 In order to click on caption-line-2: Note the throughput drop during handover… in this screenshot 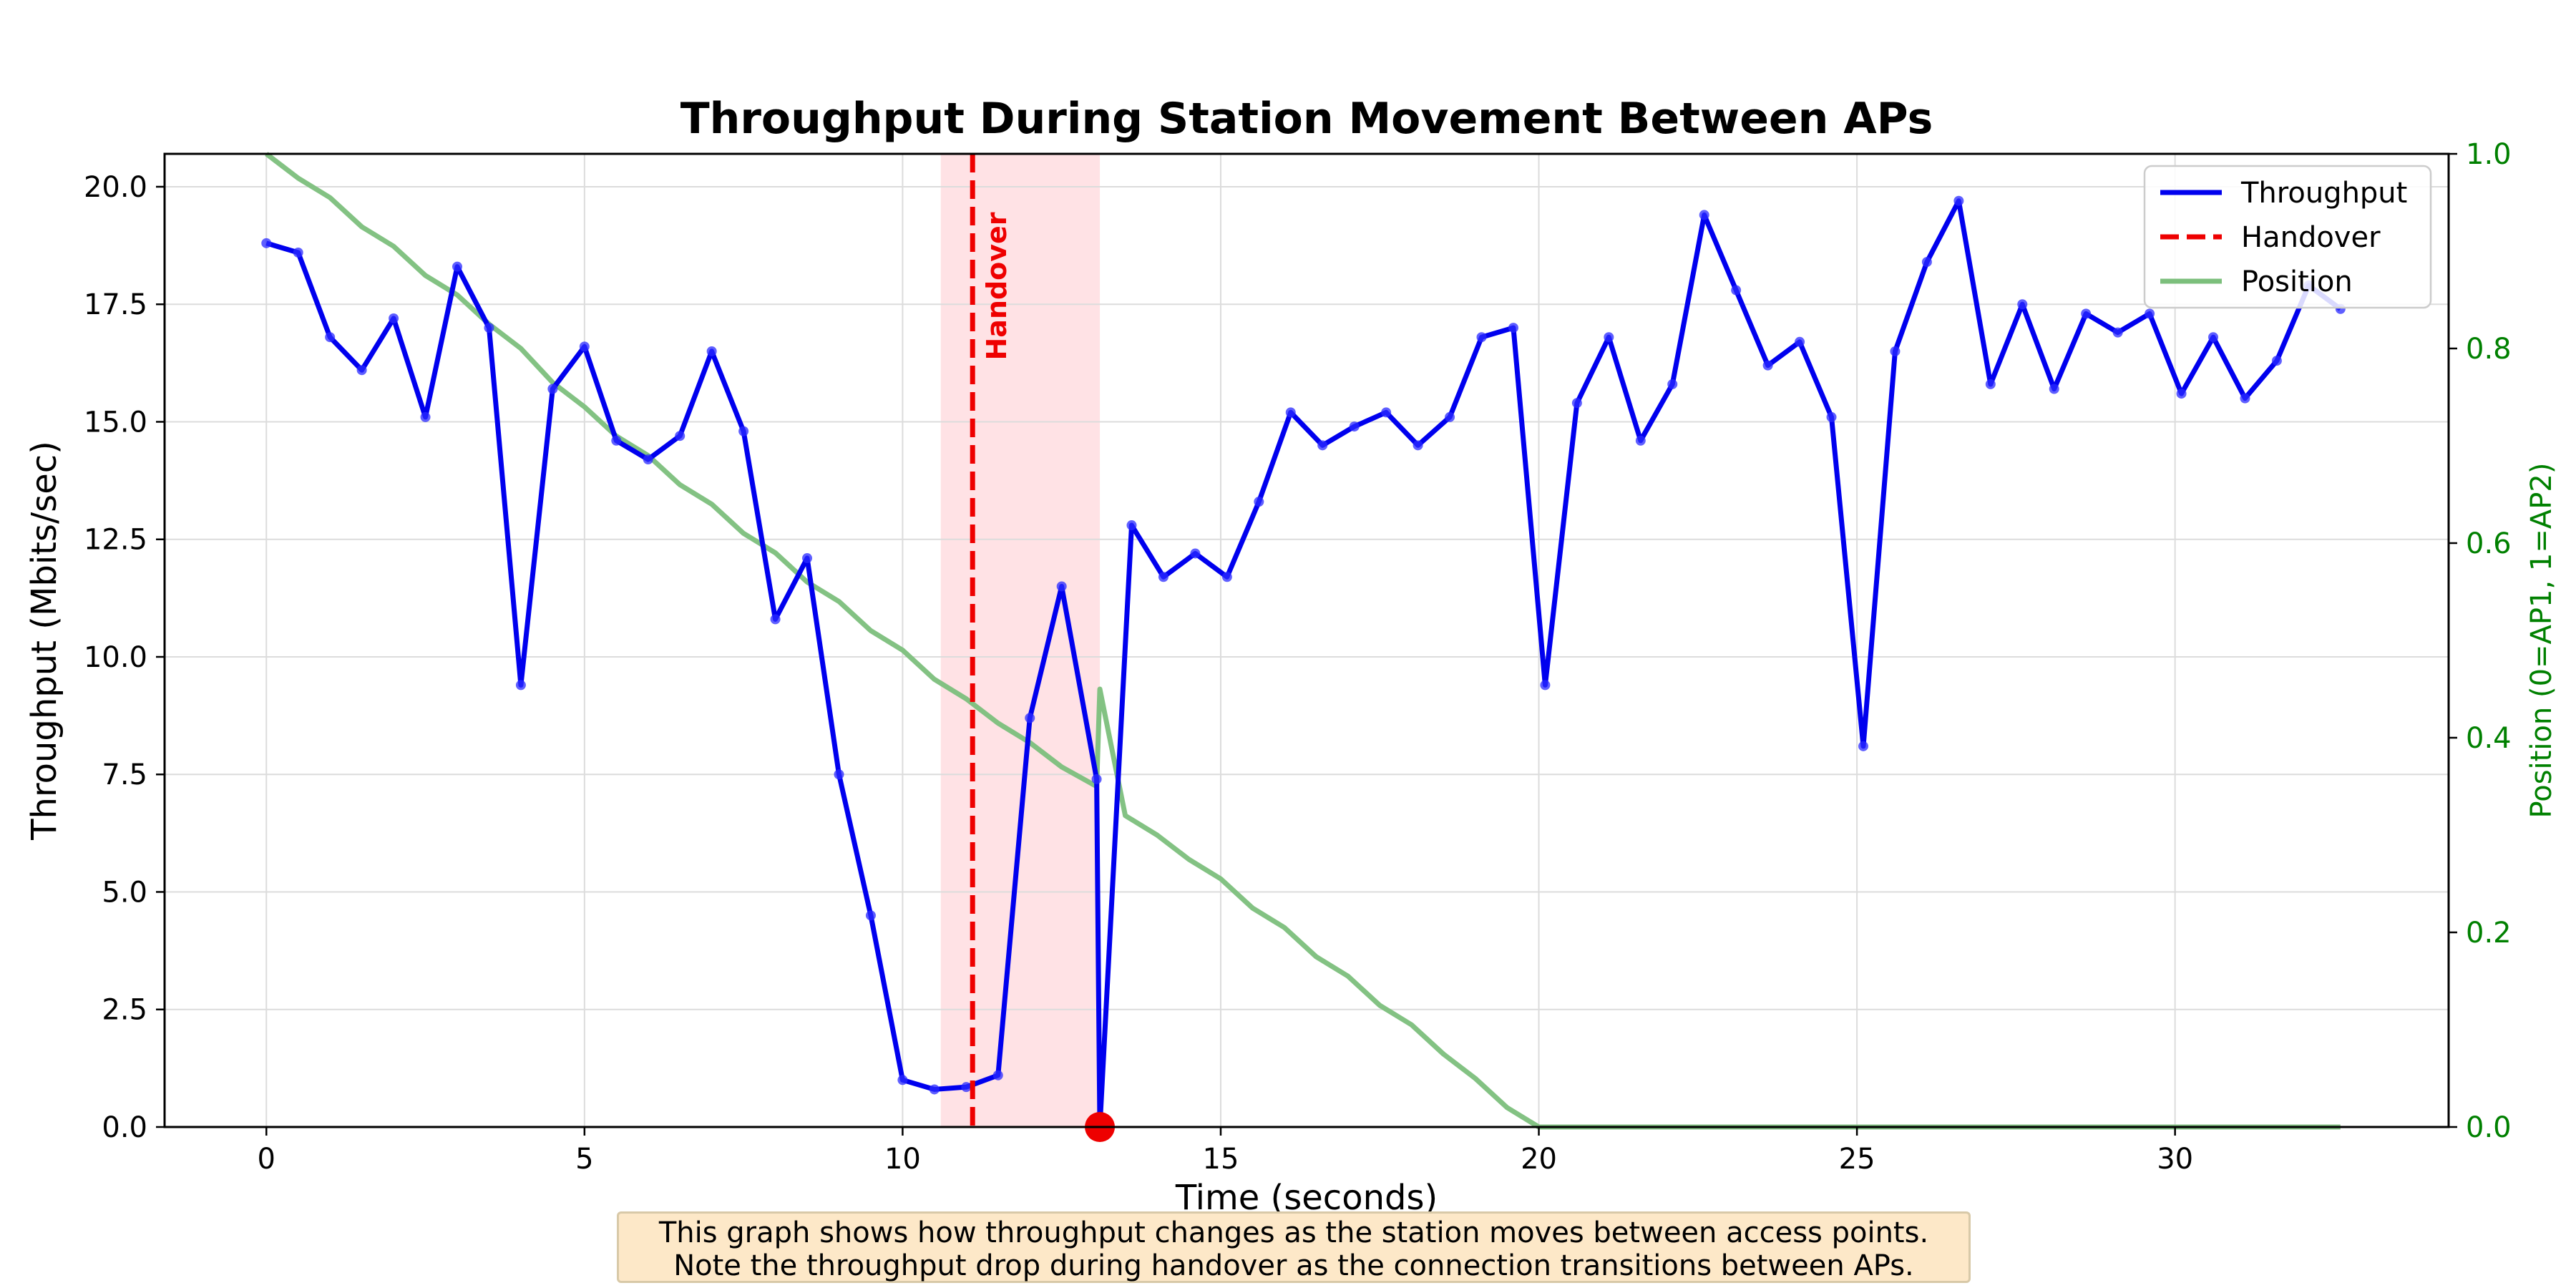, I will do `click(1293, 1265)`.